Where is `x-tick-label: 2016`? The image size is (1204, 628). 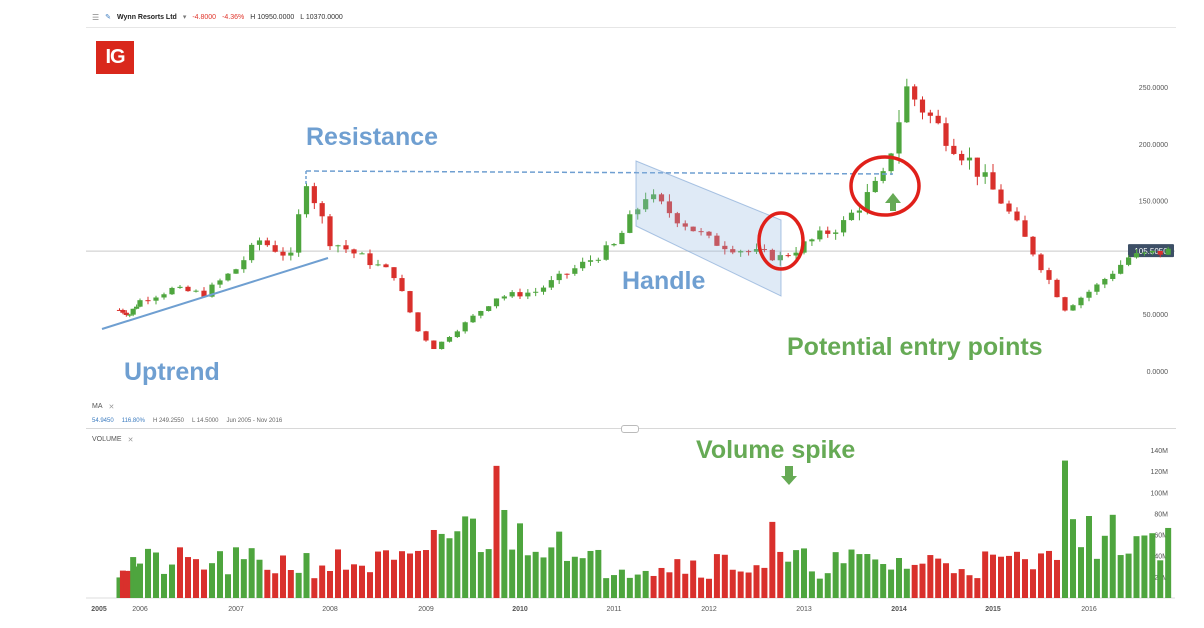
x-tick-label: 2016 is located at coordinates (1089, 609).